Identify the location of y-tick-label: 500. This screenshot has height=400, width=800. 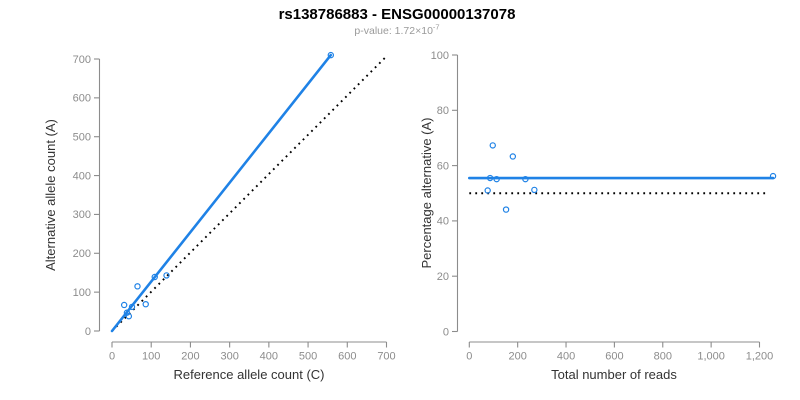
(82, 138).